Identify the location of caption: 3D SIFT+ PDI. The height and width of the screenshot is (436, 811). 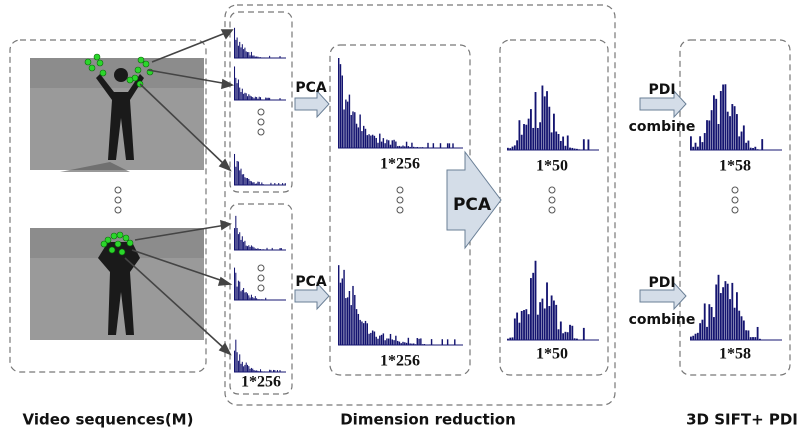
(742, 420).